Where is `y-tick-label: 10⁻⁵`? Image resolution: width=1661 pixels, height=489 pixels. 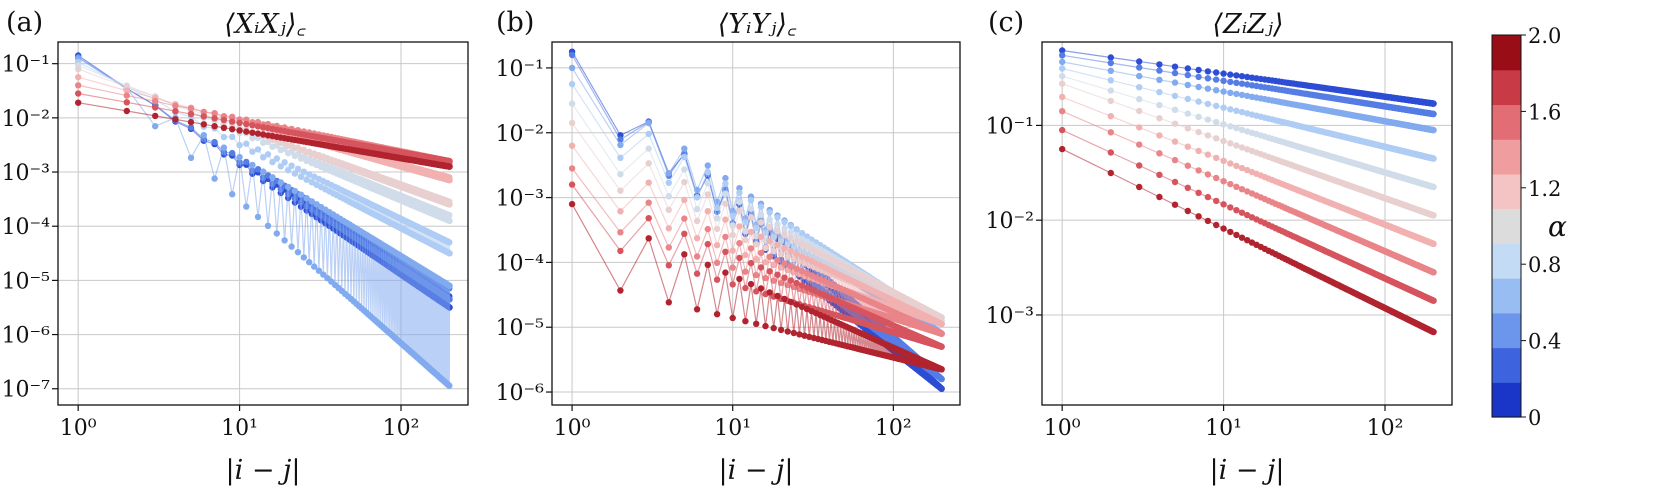
y-tick-label: 10⁻⁵ is located at coordinates (26, 281).